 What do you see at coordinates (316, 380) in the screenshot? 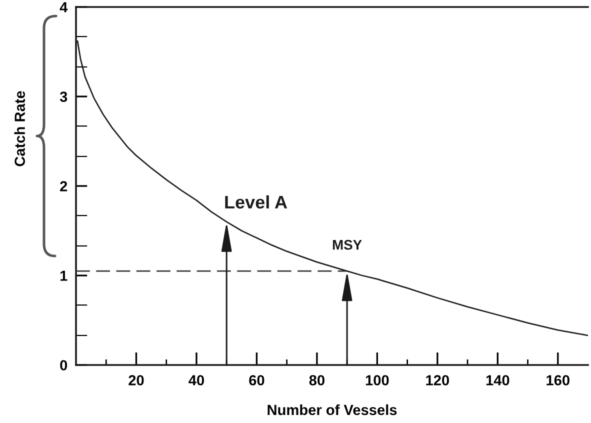
I see `x-tick-label: 80` at bounding box center [316, 380].